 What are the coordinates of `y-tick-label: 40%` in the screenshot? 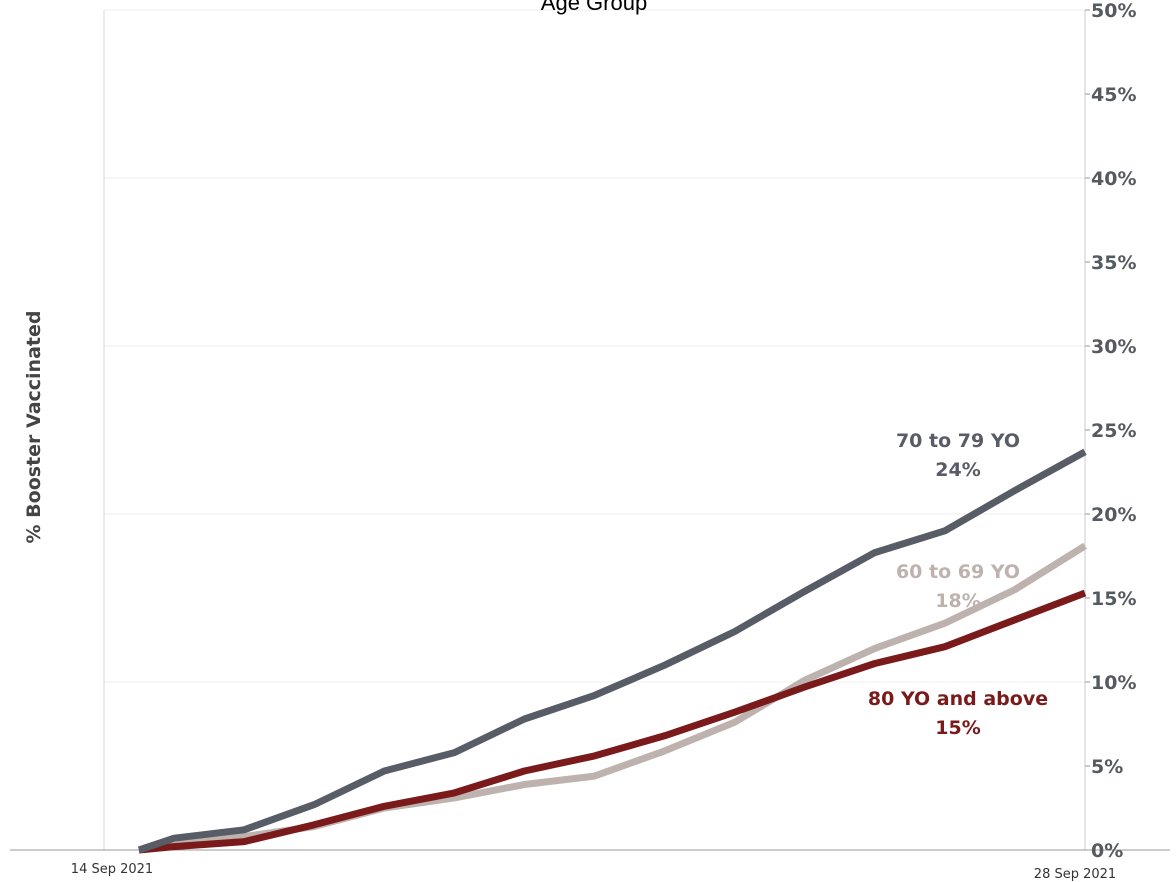 It's located at (1113, 179).